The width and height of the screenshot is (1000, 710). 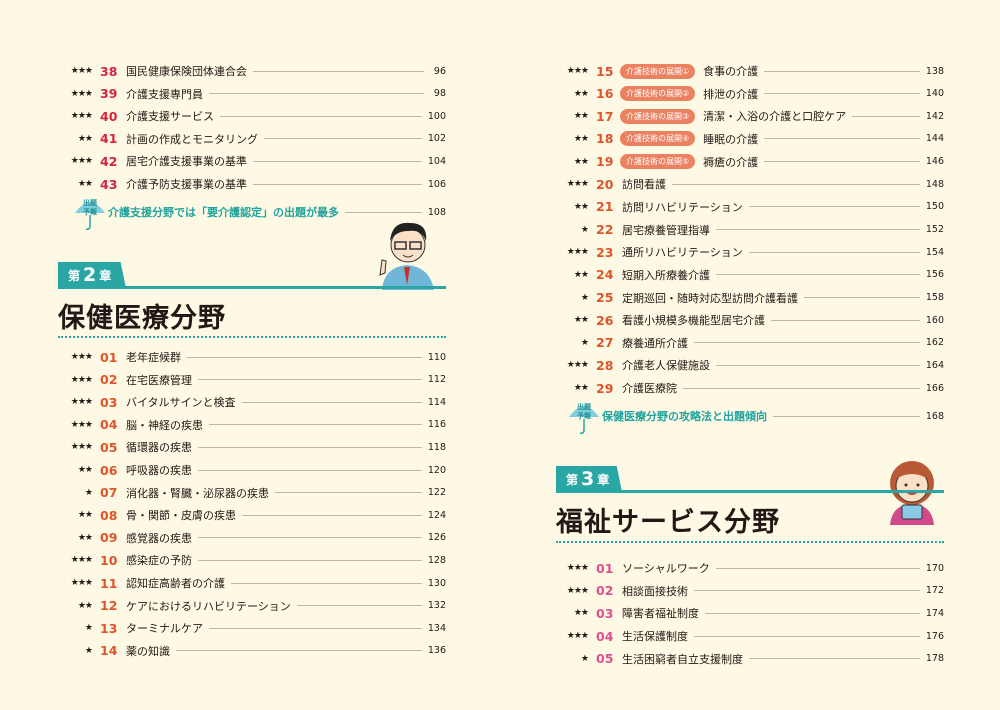 What do you see at coordinates (605, 365) in the screenshot?
I see `item-number: 28` at bounding box center [605, 365].